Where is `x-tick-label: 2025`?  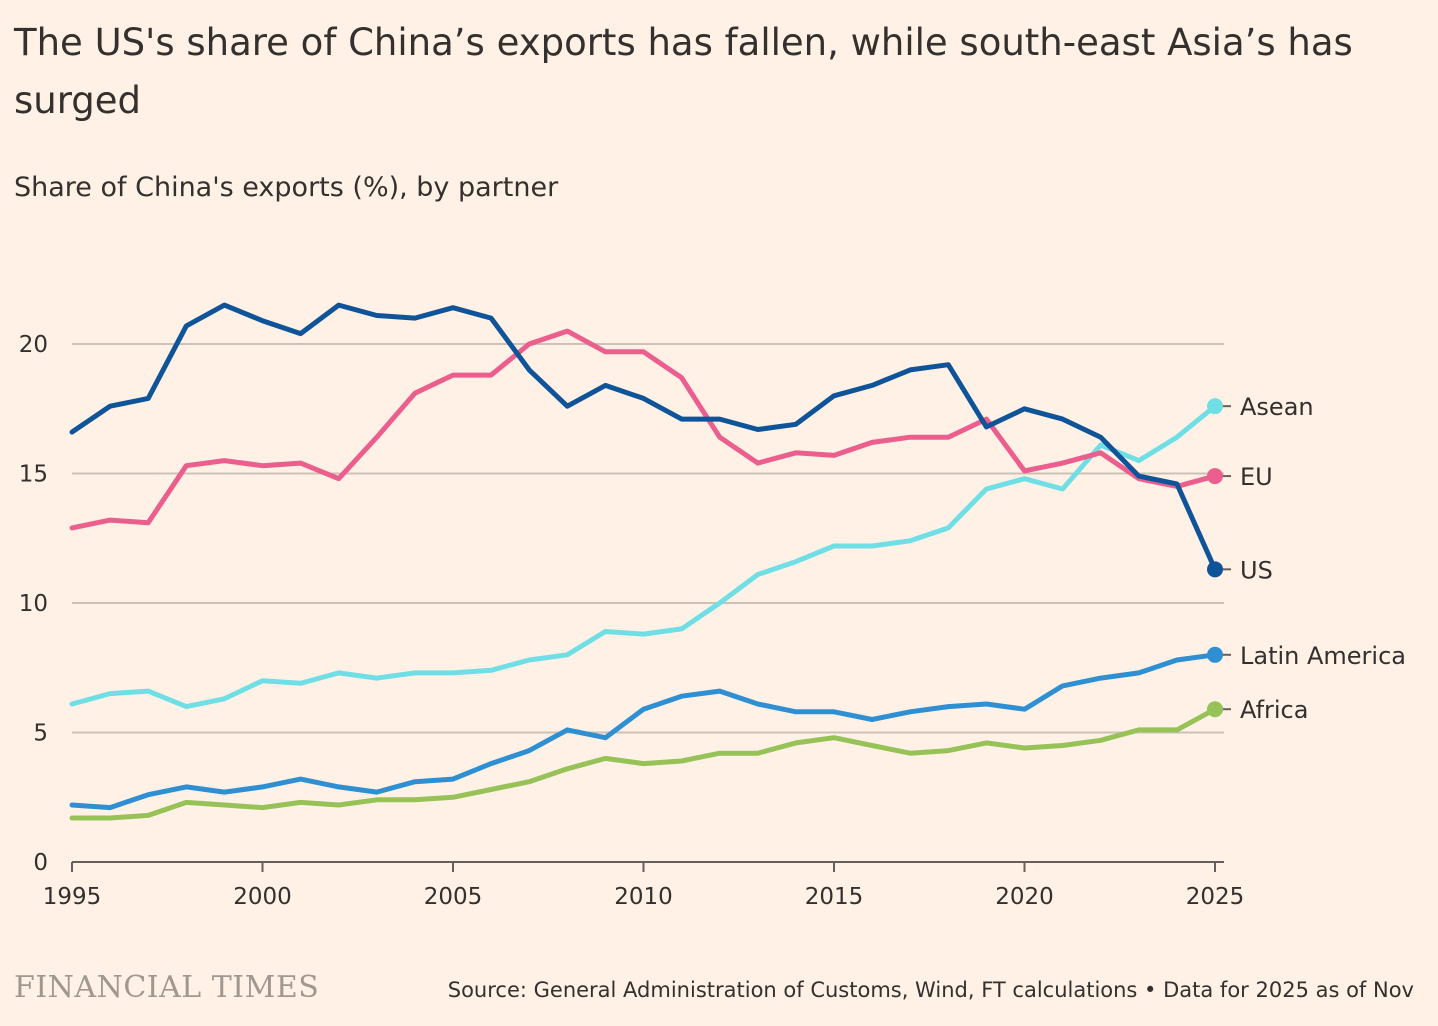
x-tick-label: 2025 is located at coordinates (1215, 897).